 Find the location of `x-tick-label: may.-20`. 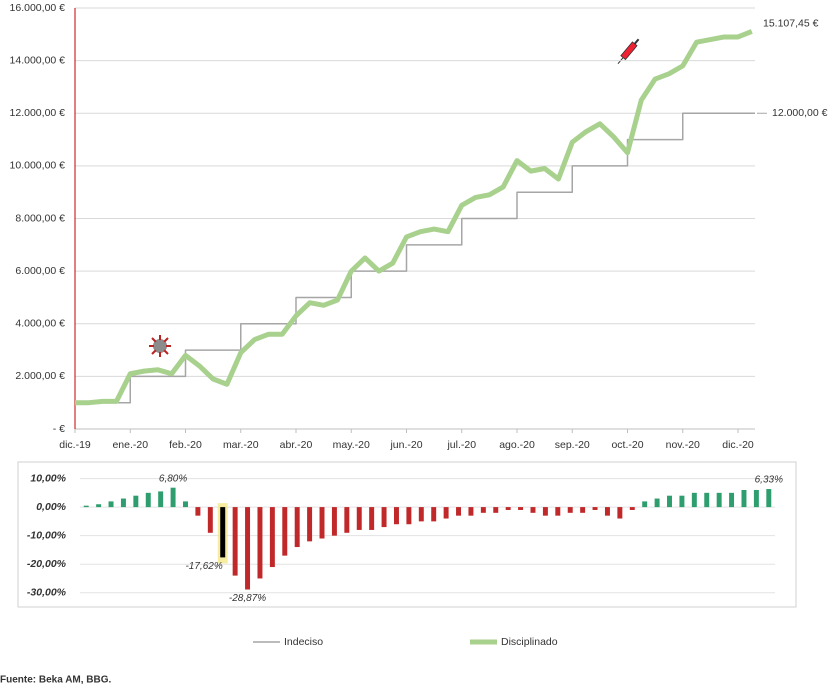

x-tick-label: may.-20 is located at coordinates (351, 445).